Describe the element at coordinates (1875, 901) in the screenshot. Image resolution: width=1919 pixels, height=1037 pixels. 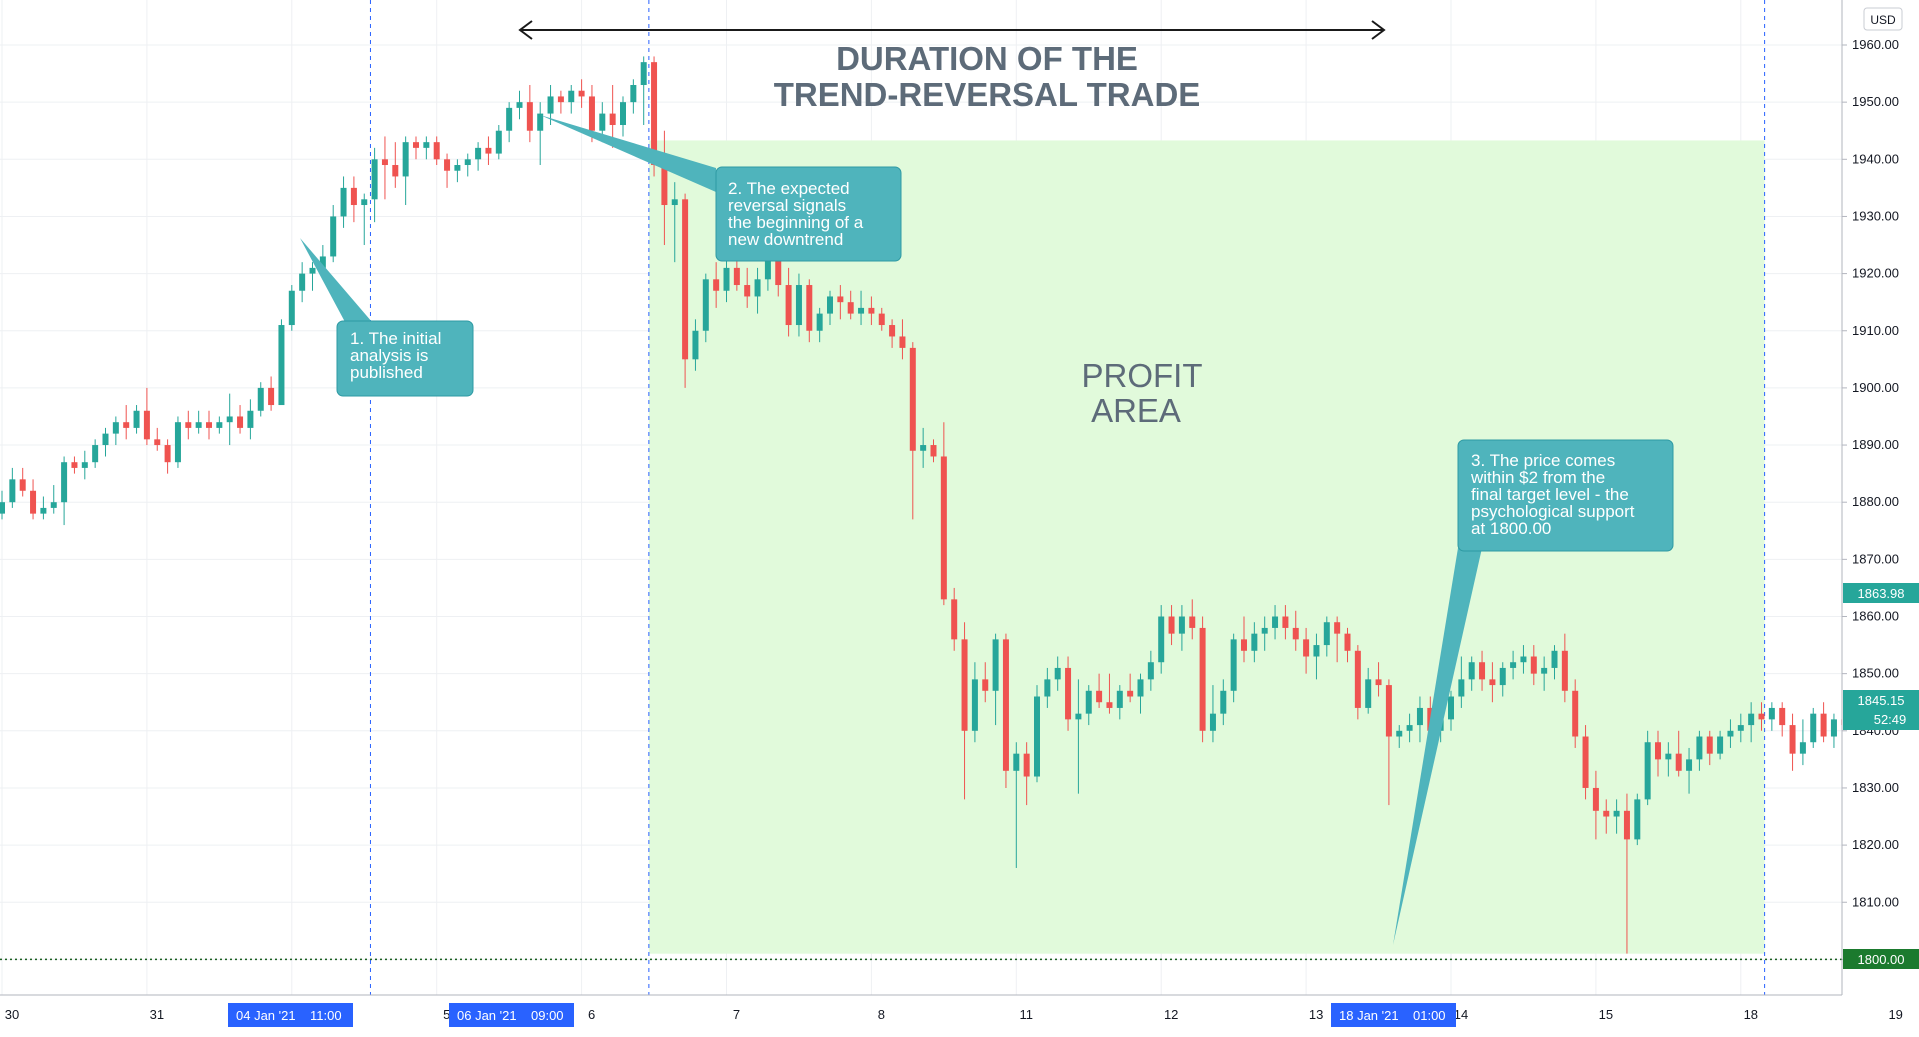
I see `price-tick-label: 1810.00` at that location.